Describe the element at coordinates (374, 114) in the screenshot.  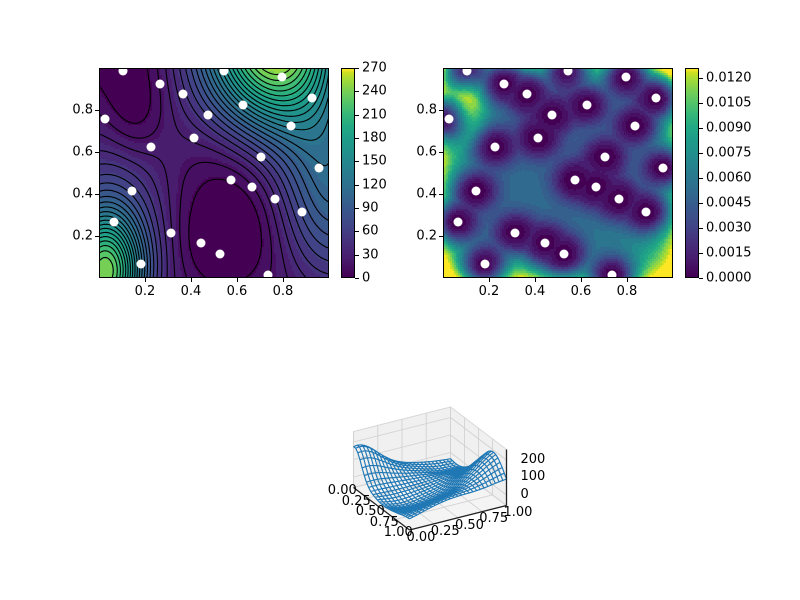
I see `colorbar-tick-label: 210` at that location.